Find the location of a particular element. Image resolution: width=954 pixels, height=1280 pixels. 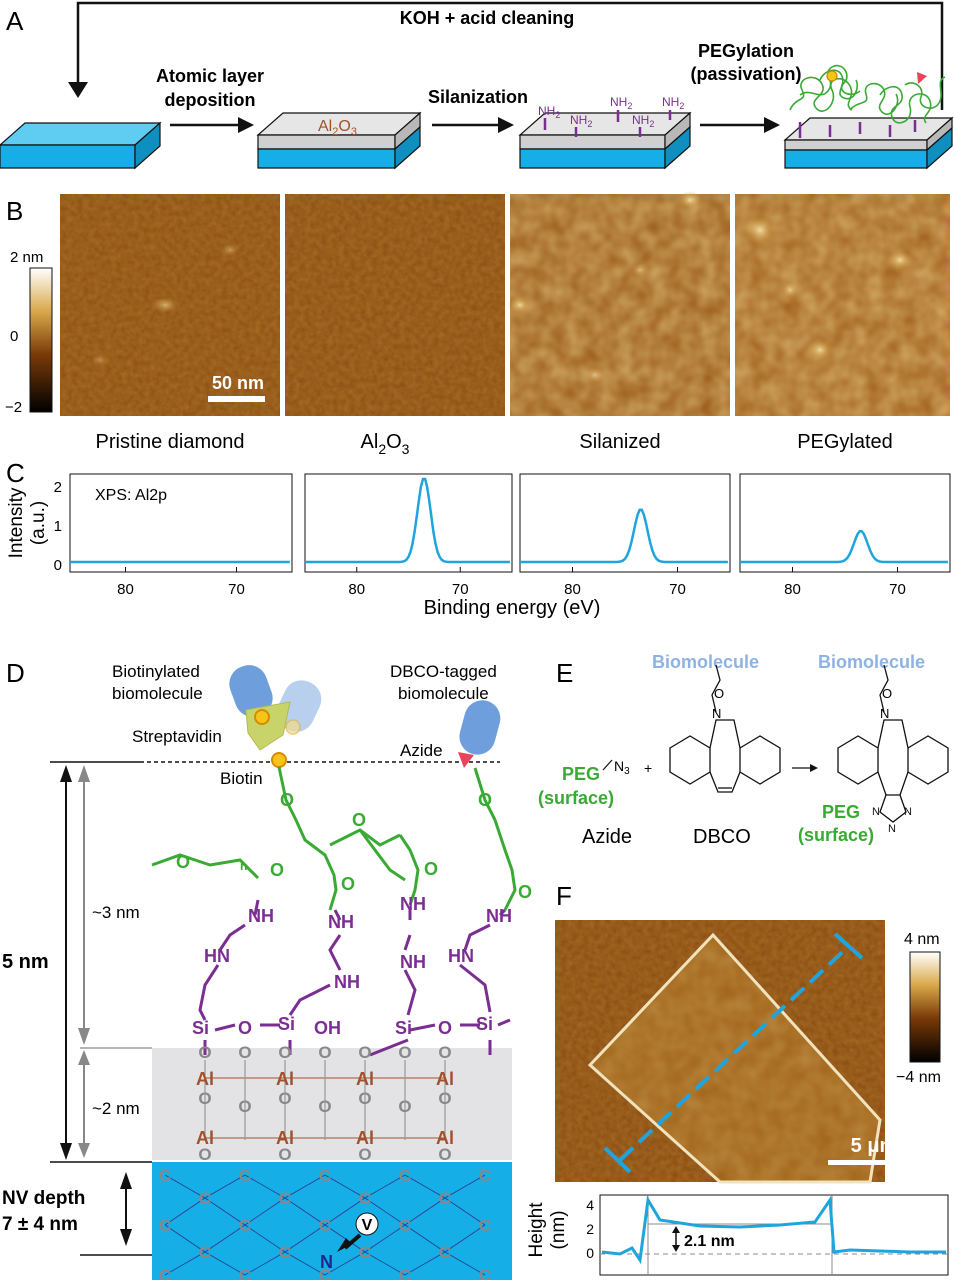

ald-label-1: Atomic layer is located at coordinates (210, 76).